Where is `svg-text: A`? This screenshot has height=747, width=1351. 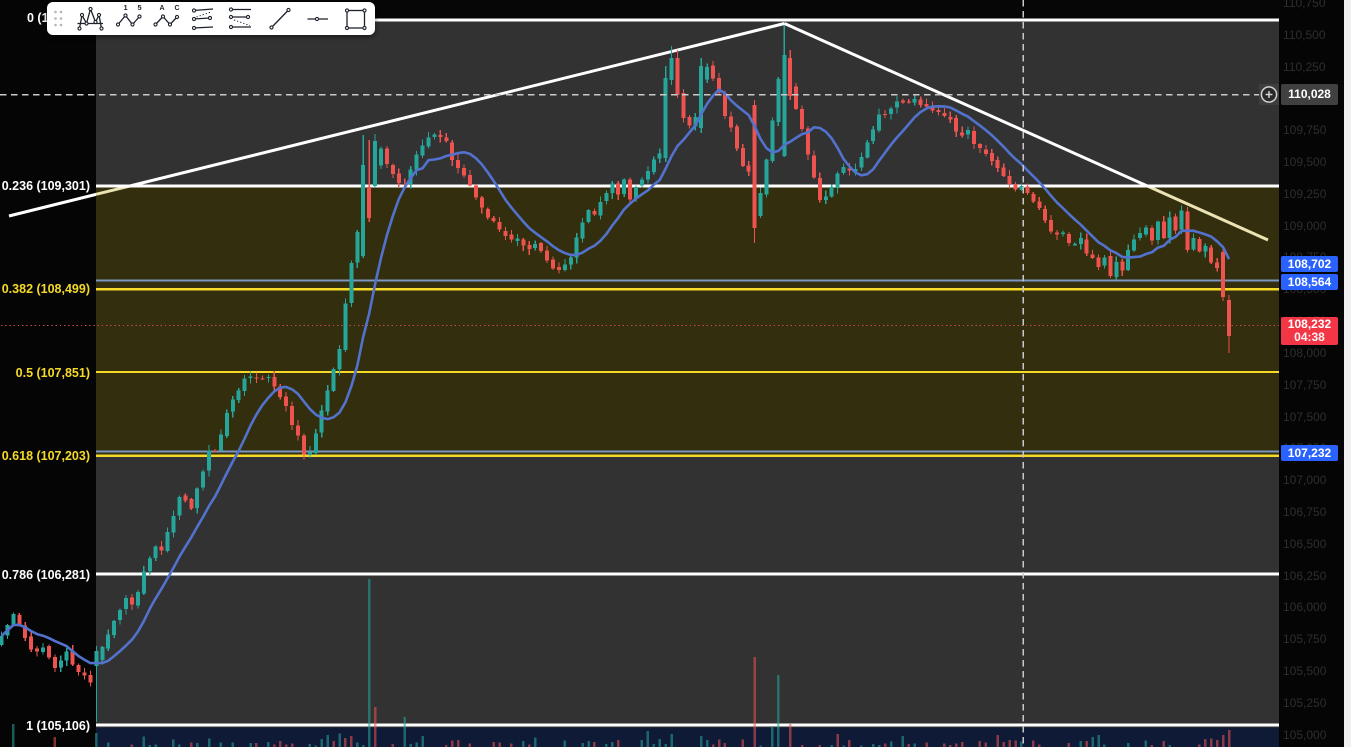
svg-text: A is located at coordinates (162, 8).